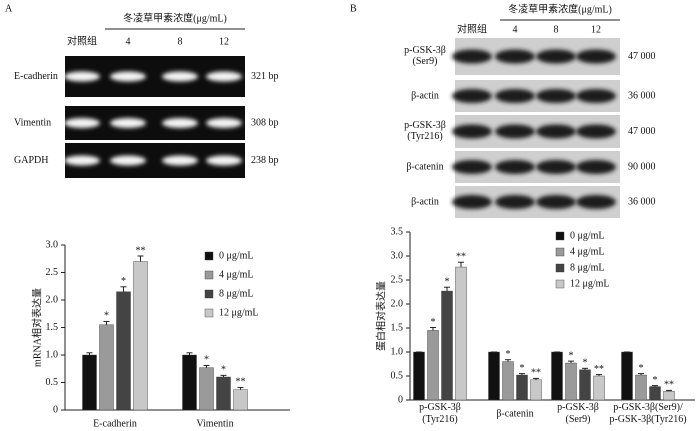  I want to click on row-size: 321 bp, so click(265, 76).